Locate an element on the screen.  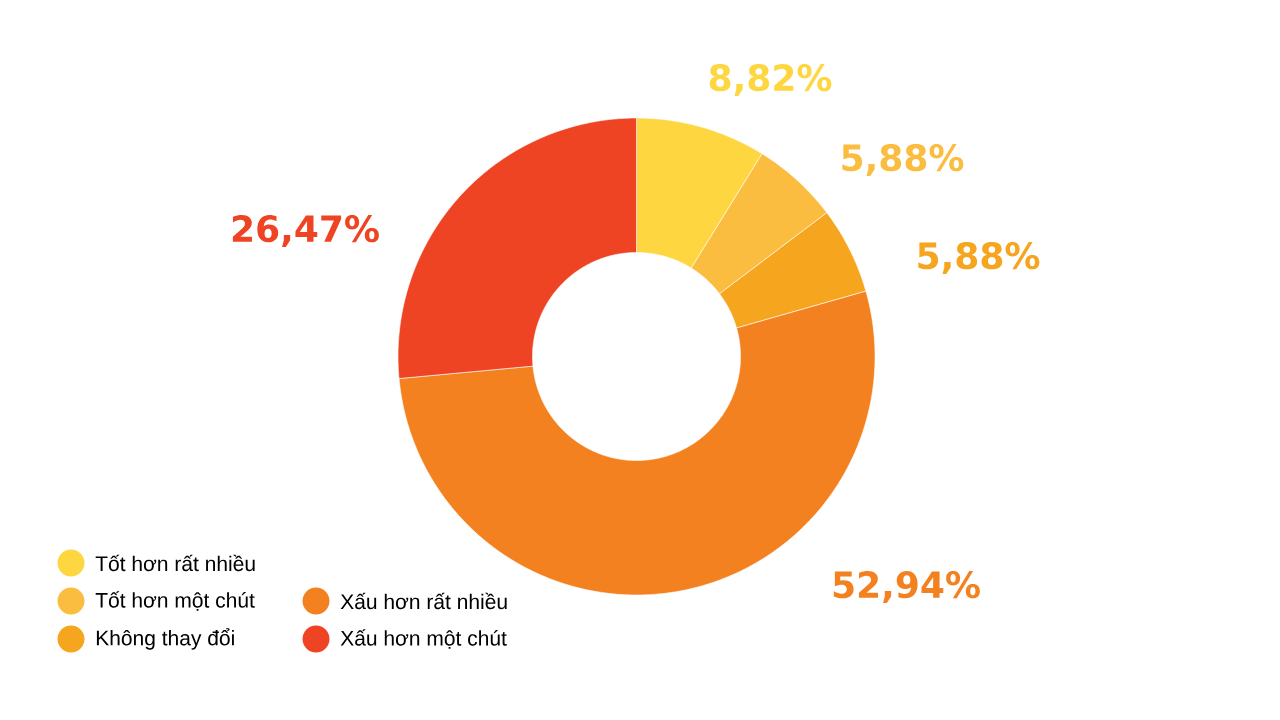
data-label: 52,94% is located at coordinates (906, 587).